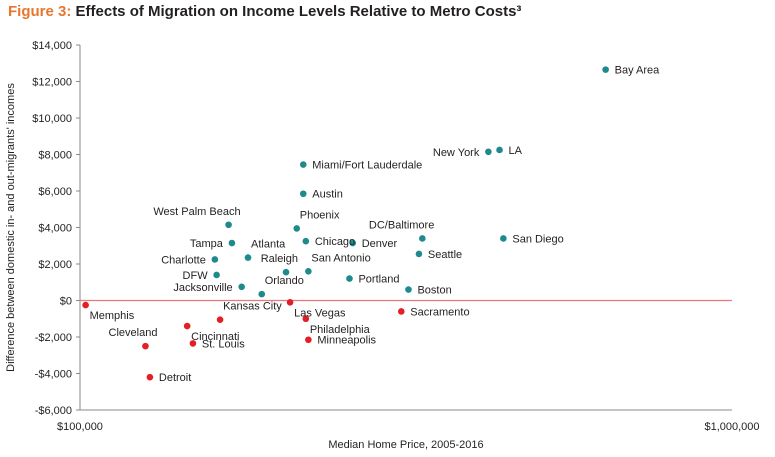  I want to click on y-tick-label: $8,000, so click(55, 156).